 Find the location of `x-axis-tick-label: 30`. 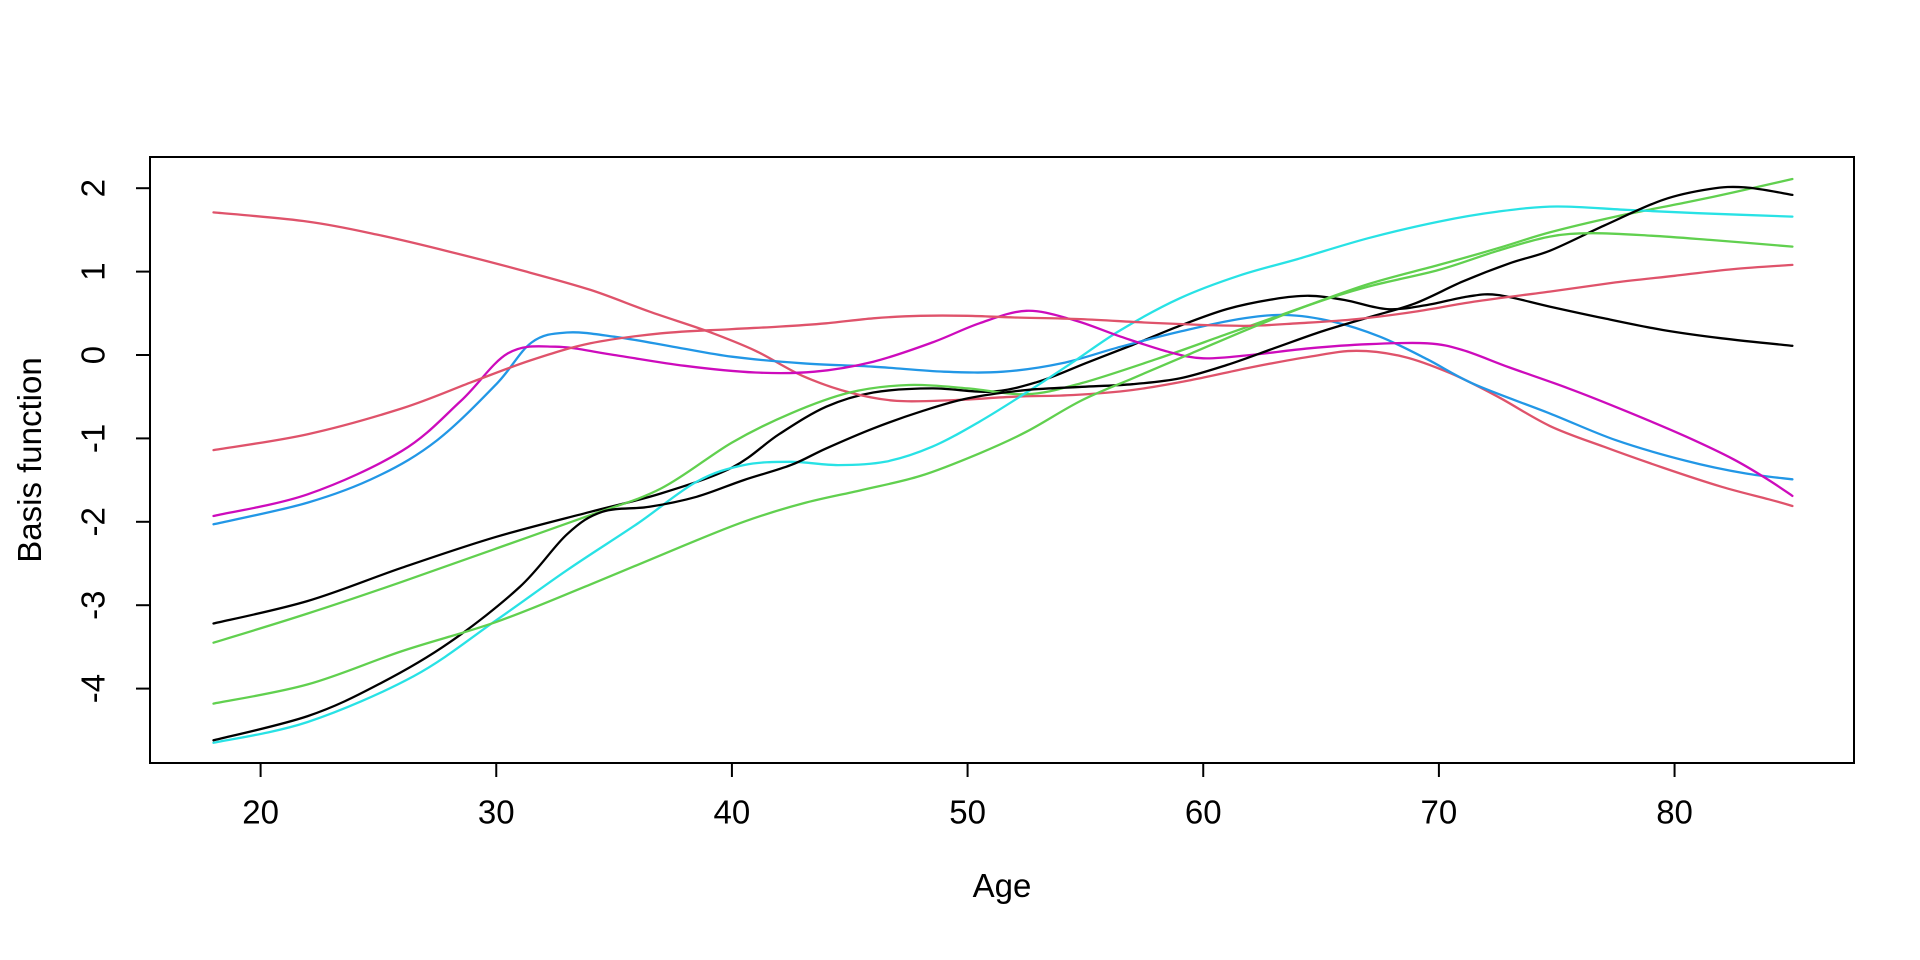

x-axis-tick-label: 30 is located at coordinates (496, 812).